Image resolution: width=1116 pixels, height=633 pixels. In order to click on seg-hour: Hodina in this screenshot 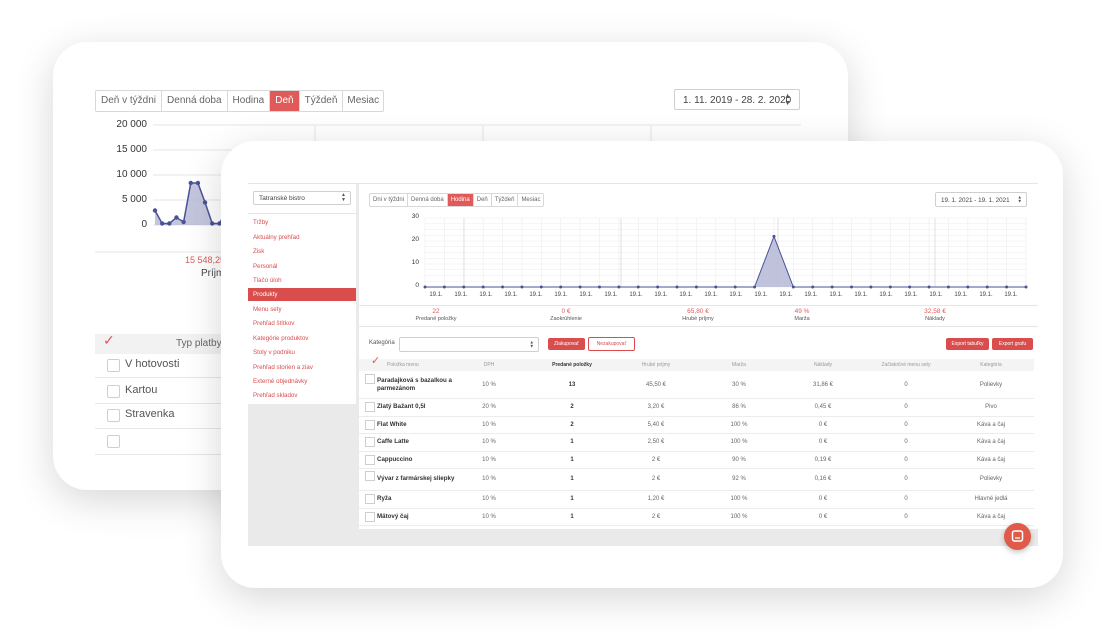, I will do `click(460, 200)`.